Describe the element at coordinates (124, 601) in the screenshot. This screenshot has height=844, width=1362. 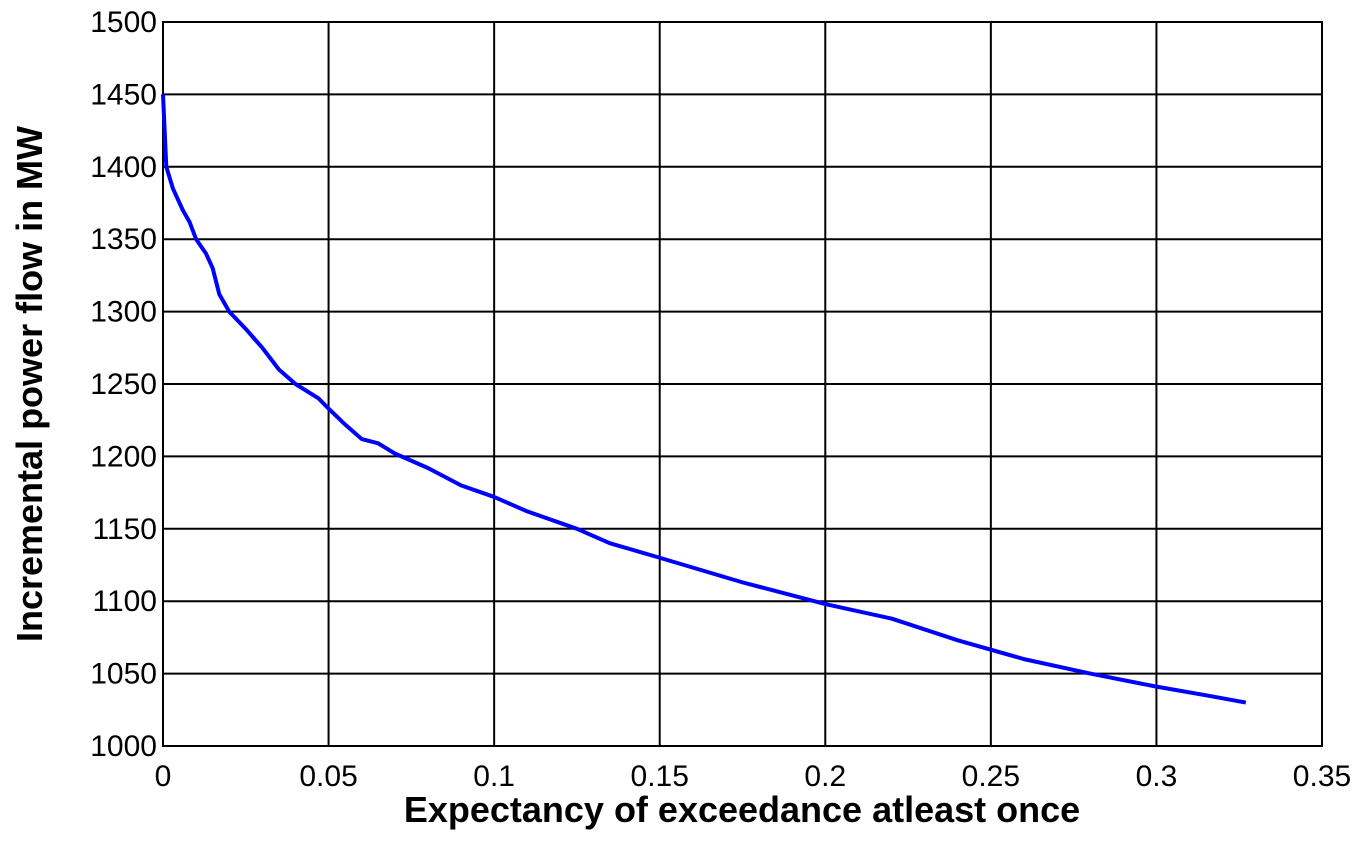
I see `y-tick-label: 1100` at that location.